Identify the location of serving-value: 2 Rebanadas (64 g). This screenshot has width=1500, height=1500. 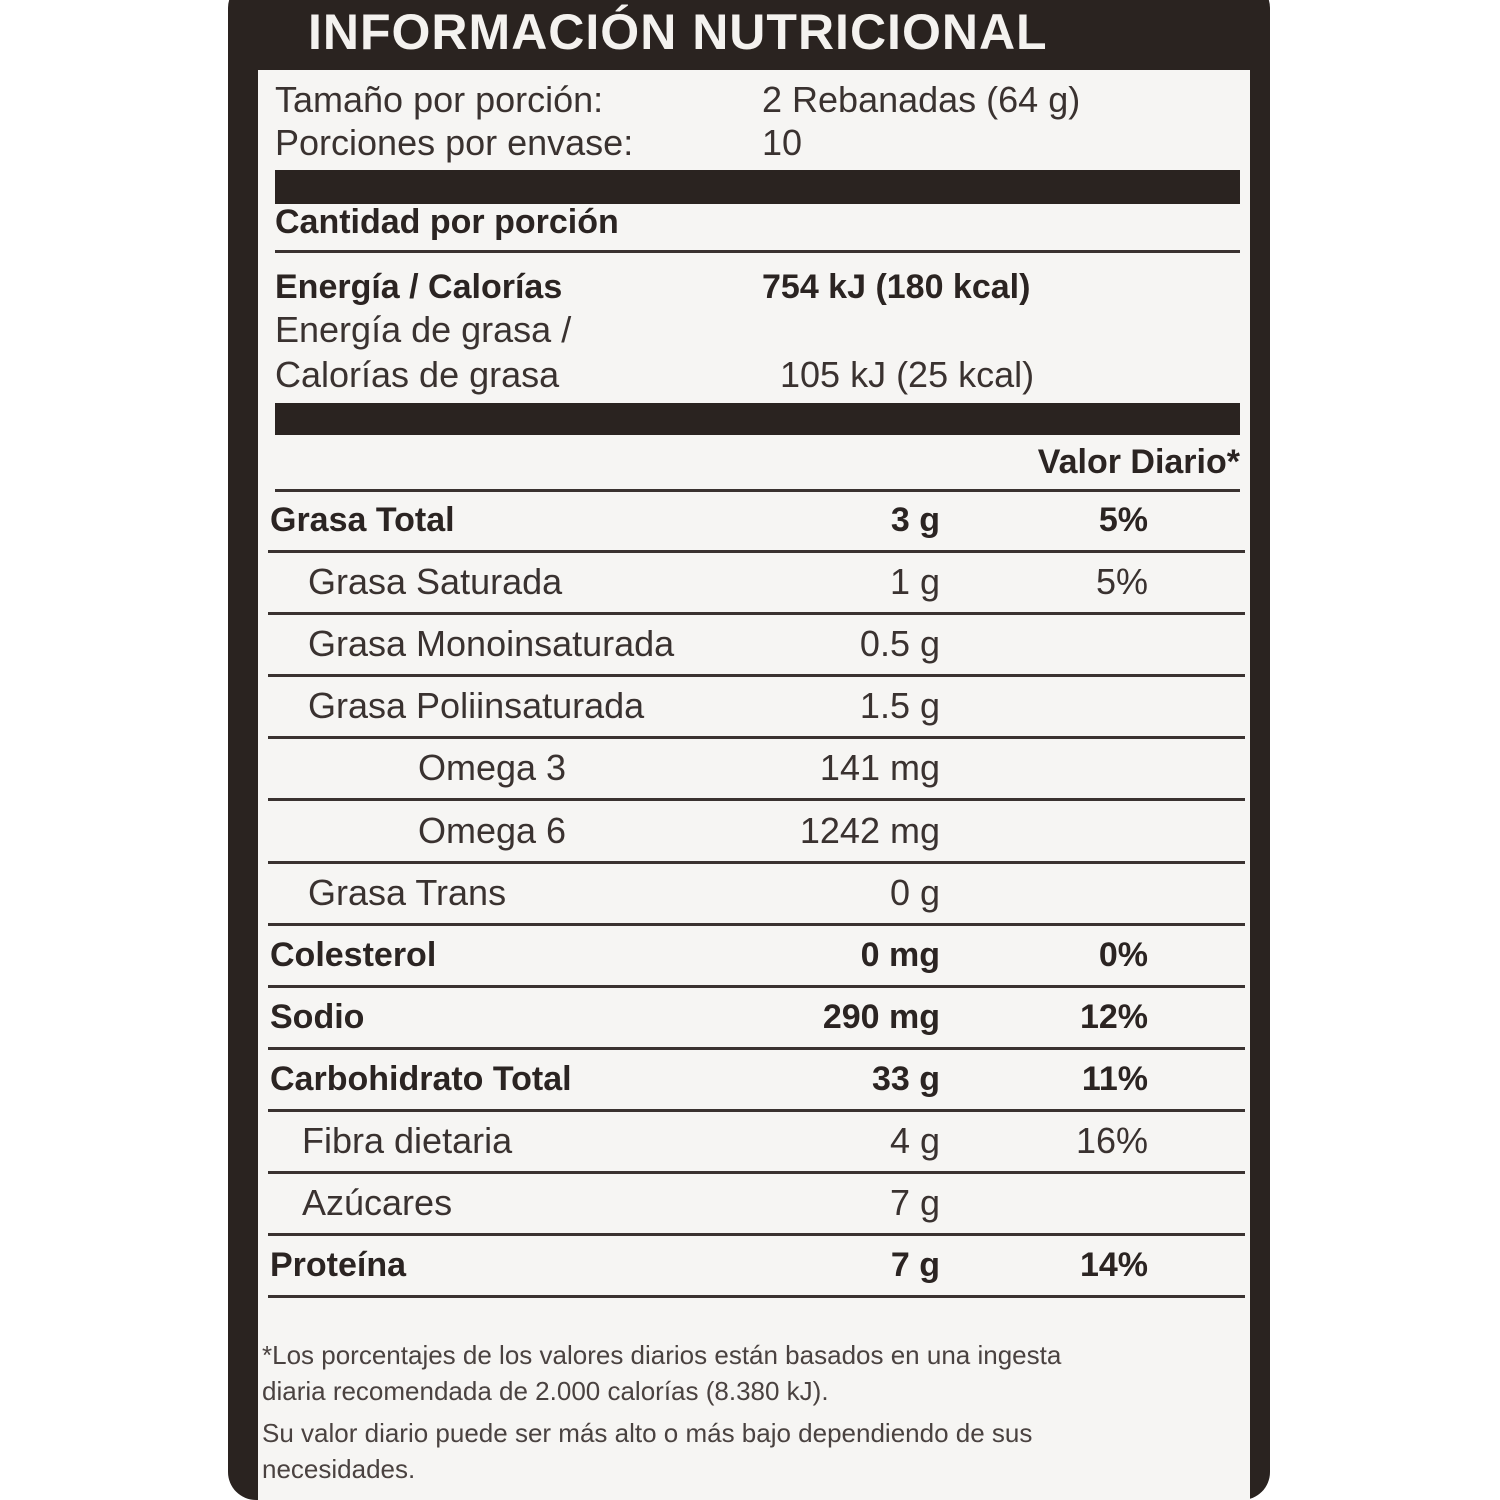
(921, 99).